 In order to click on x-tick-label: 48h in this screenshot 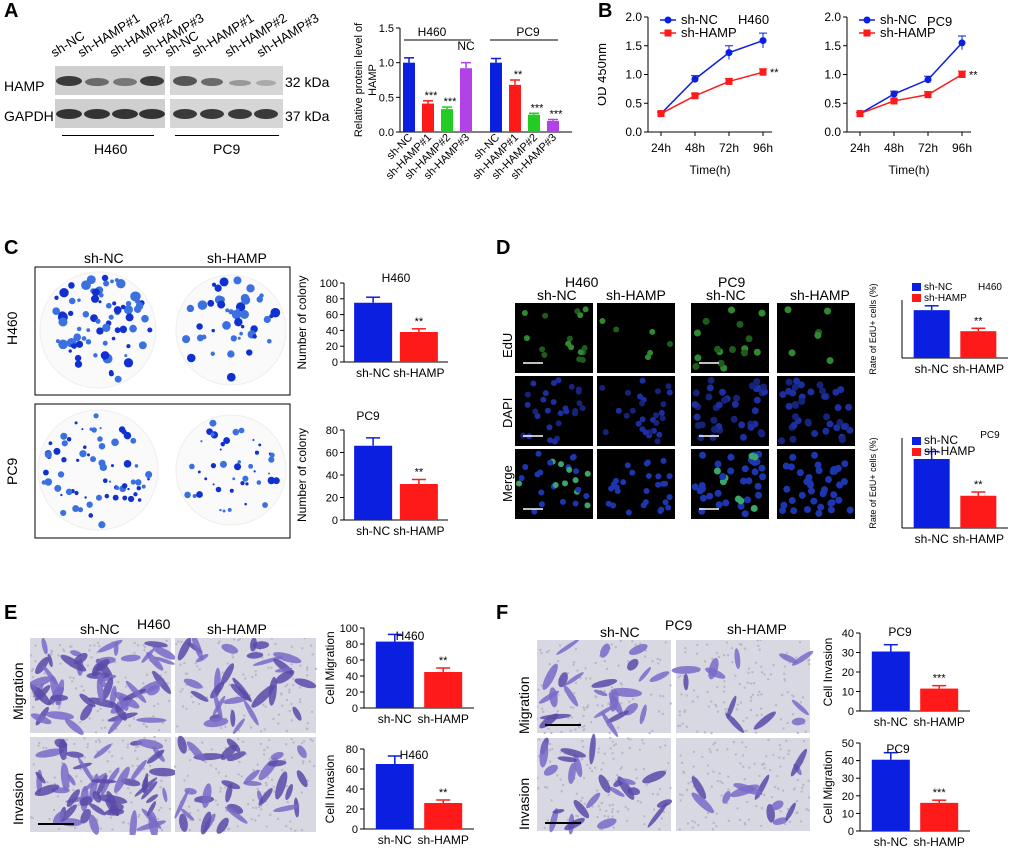, I will do `click(894, 148)`.